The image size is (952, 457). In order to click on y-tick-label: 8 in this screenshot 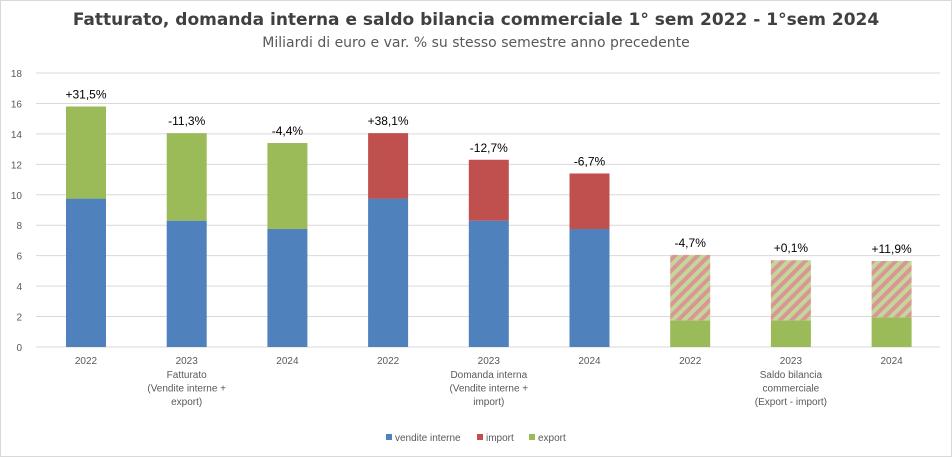, I will do `click(19, 226)`.